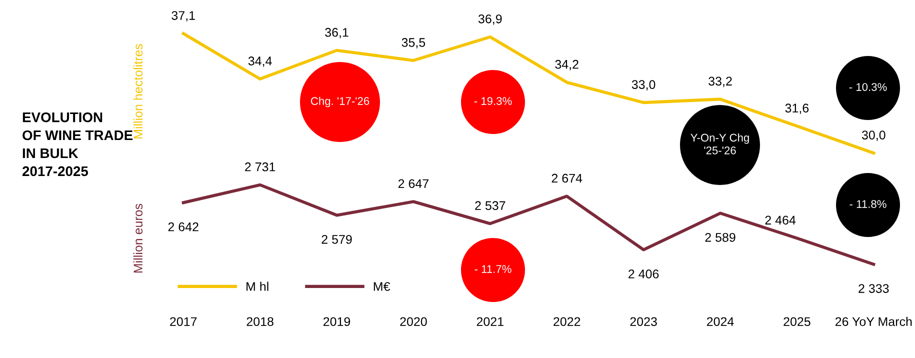  What do you see at coordinates (138, 238) in the screenshot?
I see `y-axis-title: Million euros` at bounding box center [138, 238].